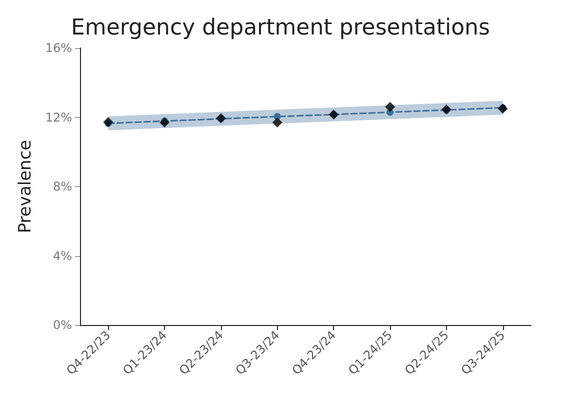  I want to click on chart-title: Emergency department presentations, so click(280, 28).